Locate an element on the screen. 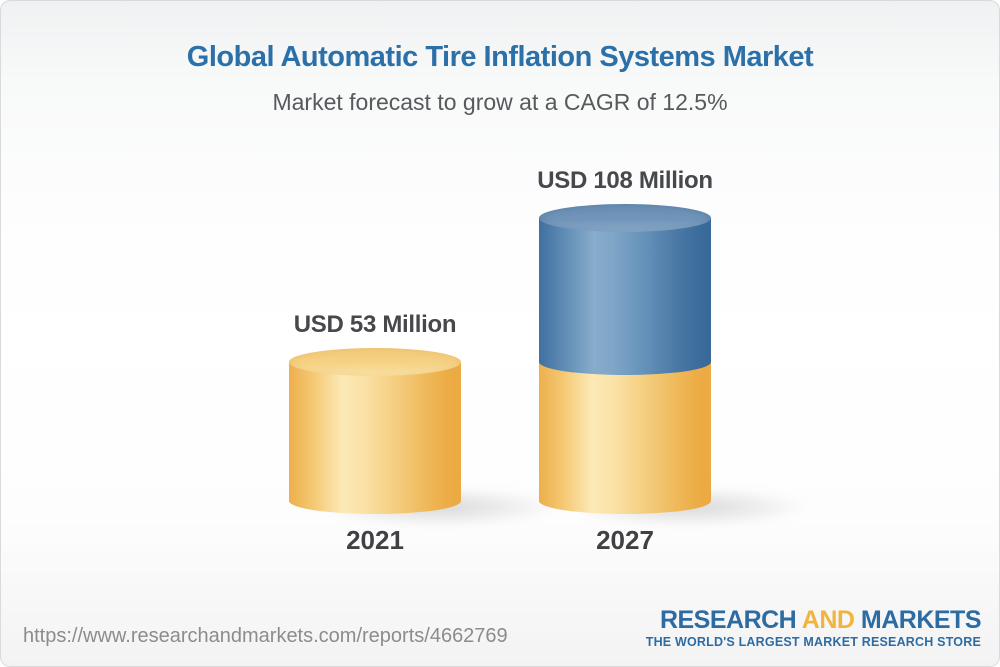  bar-2027-value-label: USD 108 Million is located at coordinates (625, 180).